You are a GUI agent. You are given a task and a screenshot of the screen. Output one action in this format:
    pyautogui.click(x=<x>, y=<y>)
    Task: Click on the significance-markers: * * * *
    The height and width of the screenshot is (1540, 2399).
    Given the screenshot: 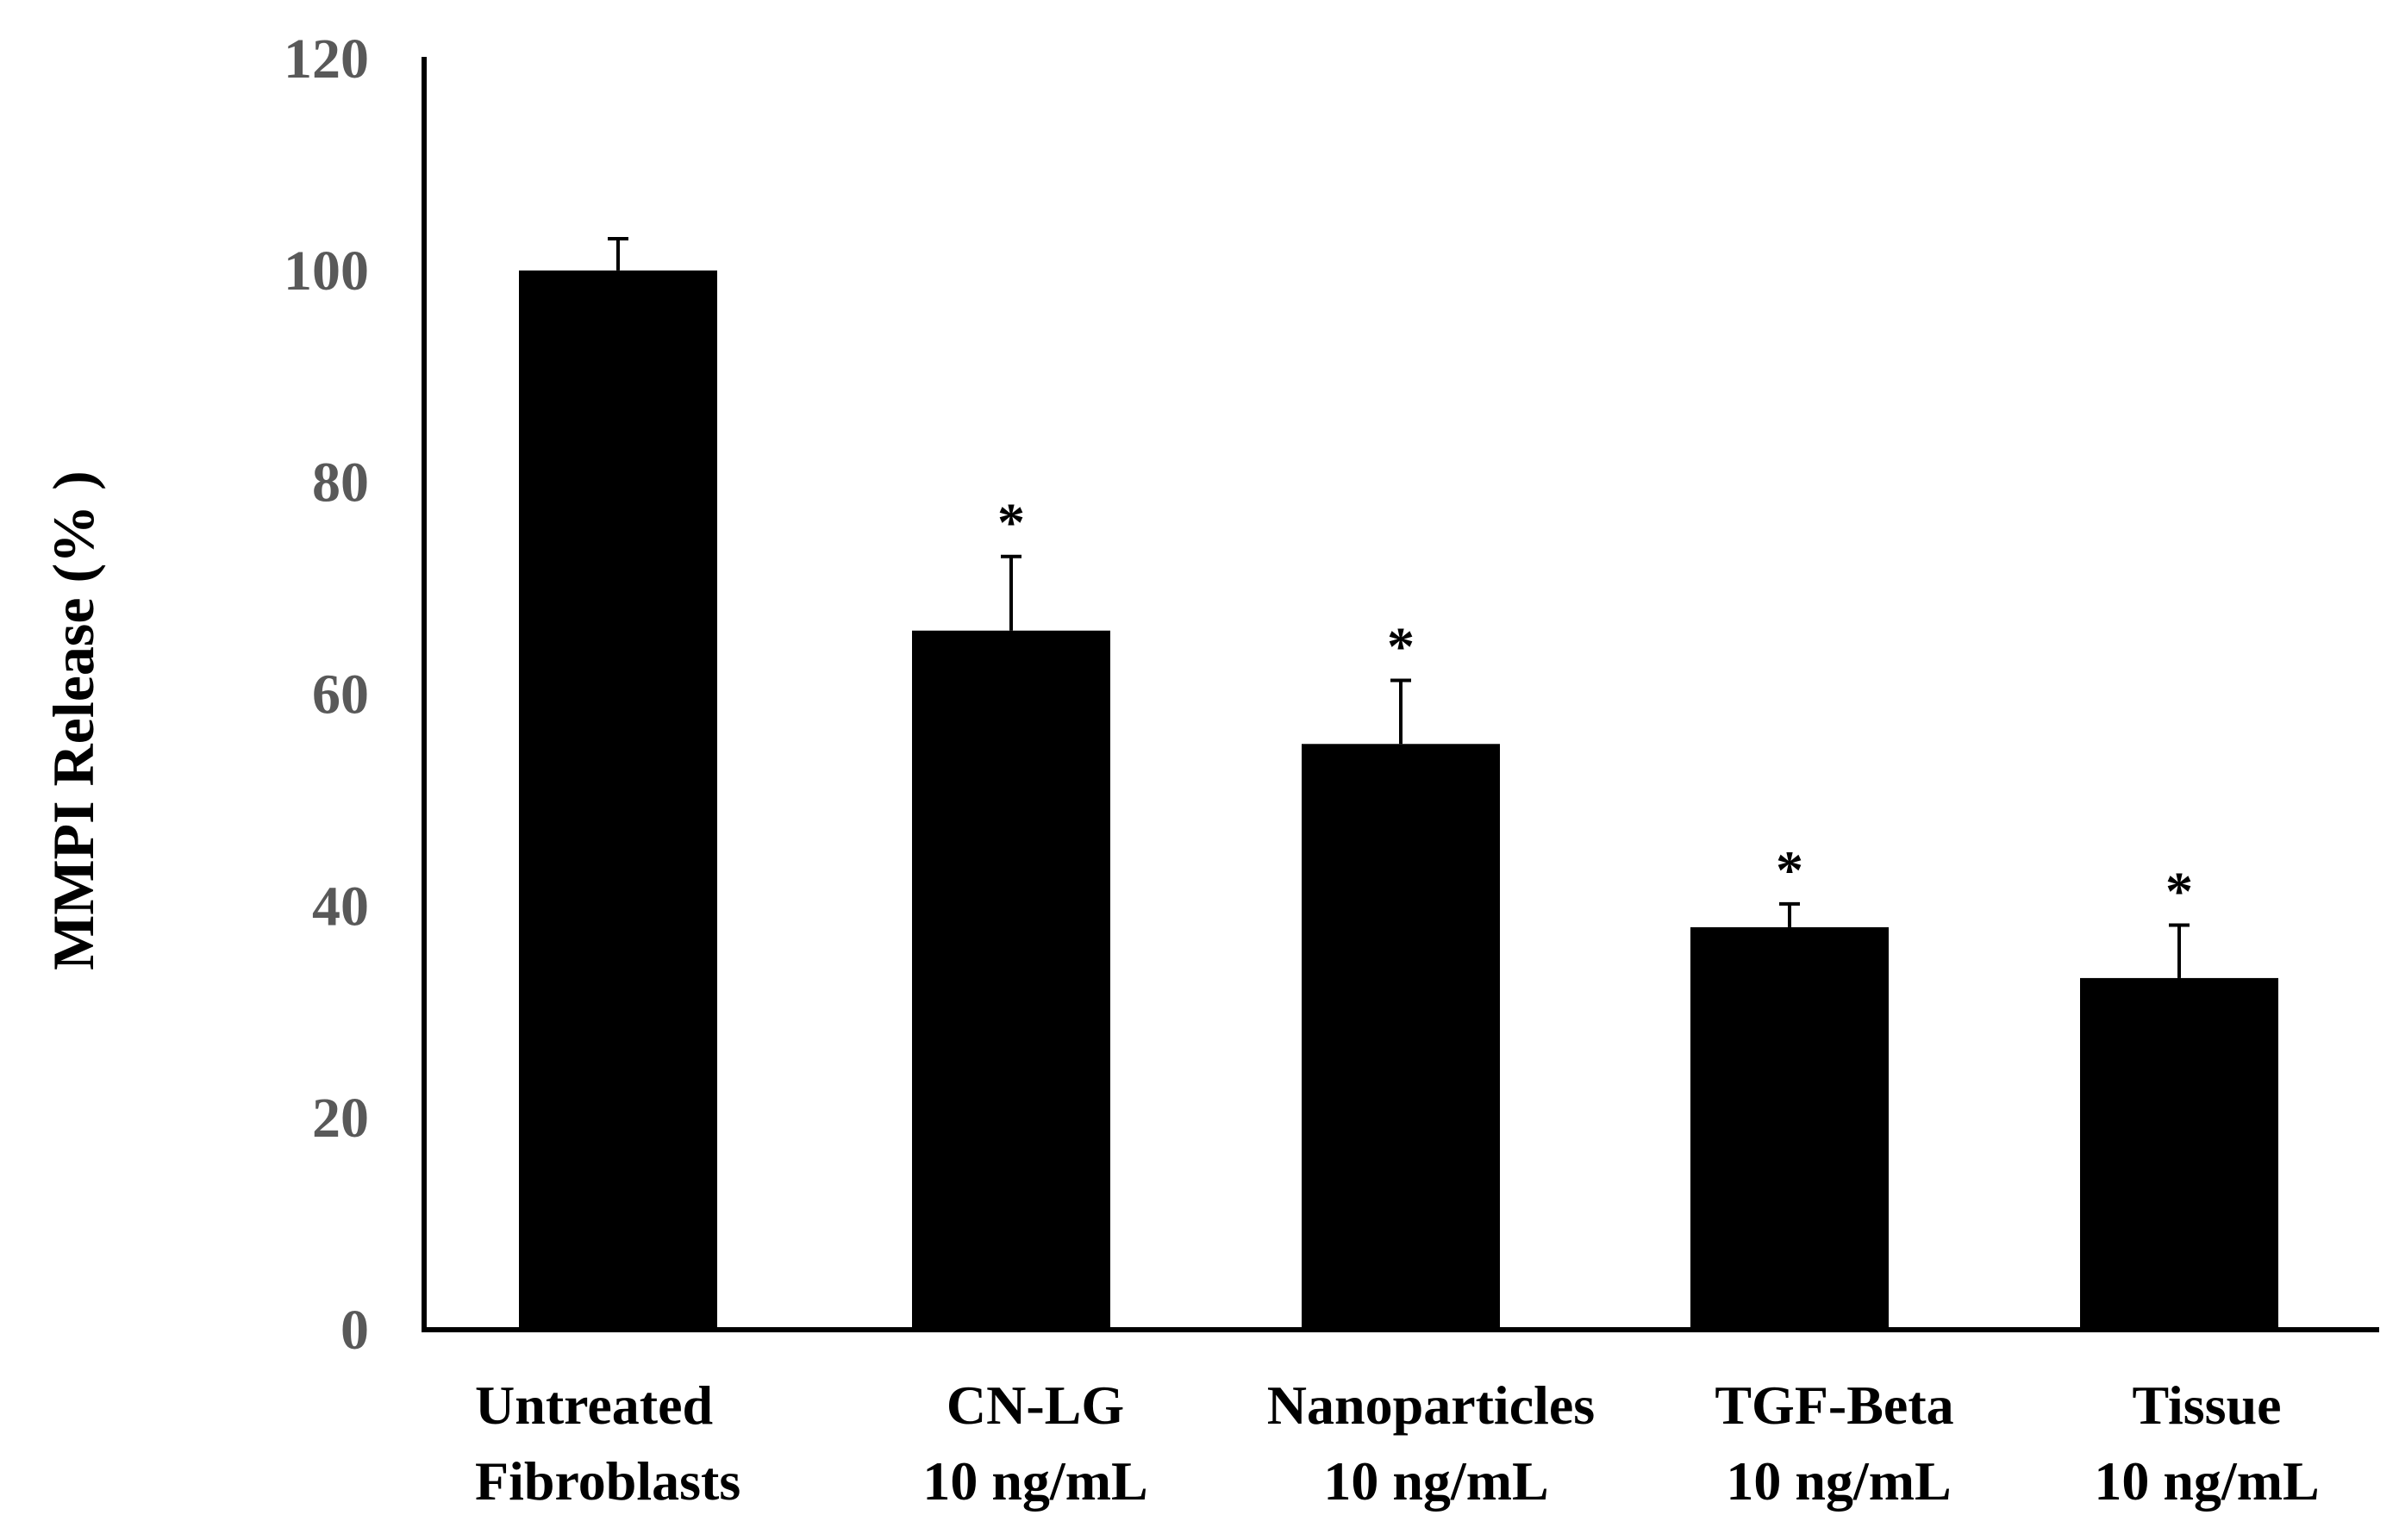 What is the action you would take?
    pyautogui.click(x=1595, y=707)
    